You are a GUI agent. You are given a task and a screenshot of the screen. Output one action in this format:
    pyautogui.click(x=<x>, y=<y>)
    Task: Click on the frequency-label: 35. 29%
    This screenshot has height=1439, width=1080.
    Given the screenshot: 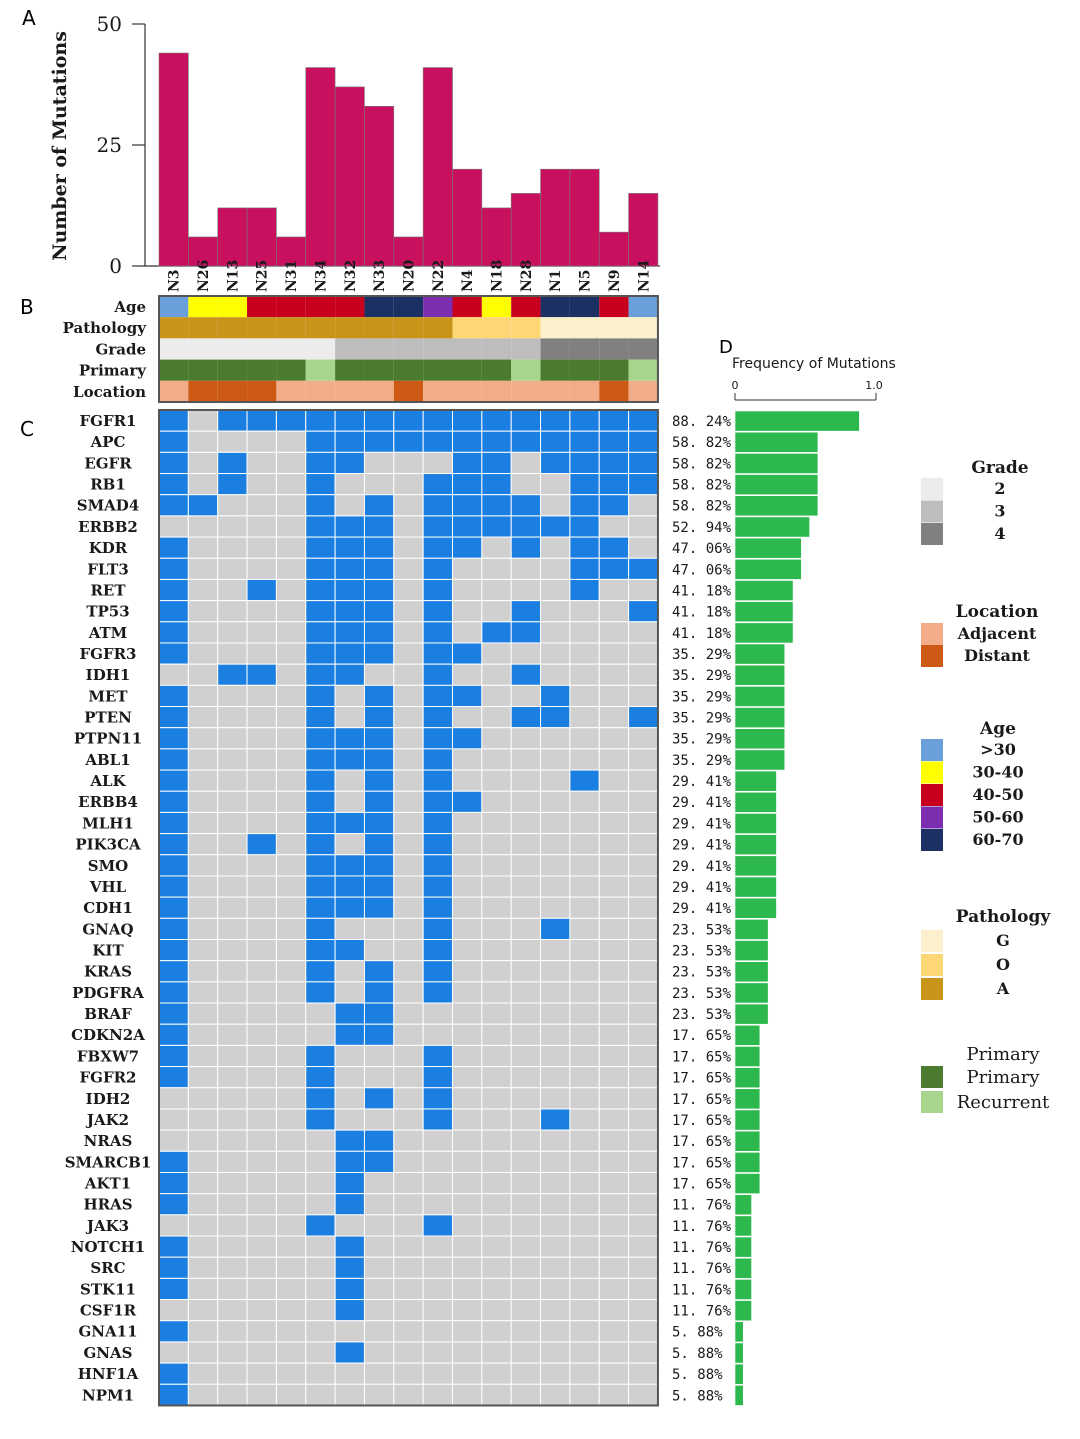 What is the action you would take?
    pyautogui.click(x=702, y=740)
    